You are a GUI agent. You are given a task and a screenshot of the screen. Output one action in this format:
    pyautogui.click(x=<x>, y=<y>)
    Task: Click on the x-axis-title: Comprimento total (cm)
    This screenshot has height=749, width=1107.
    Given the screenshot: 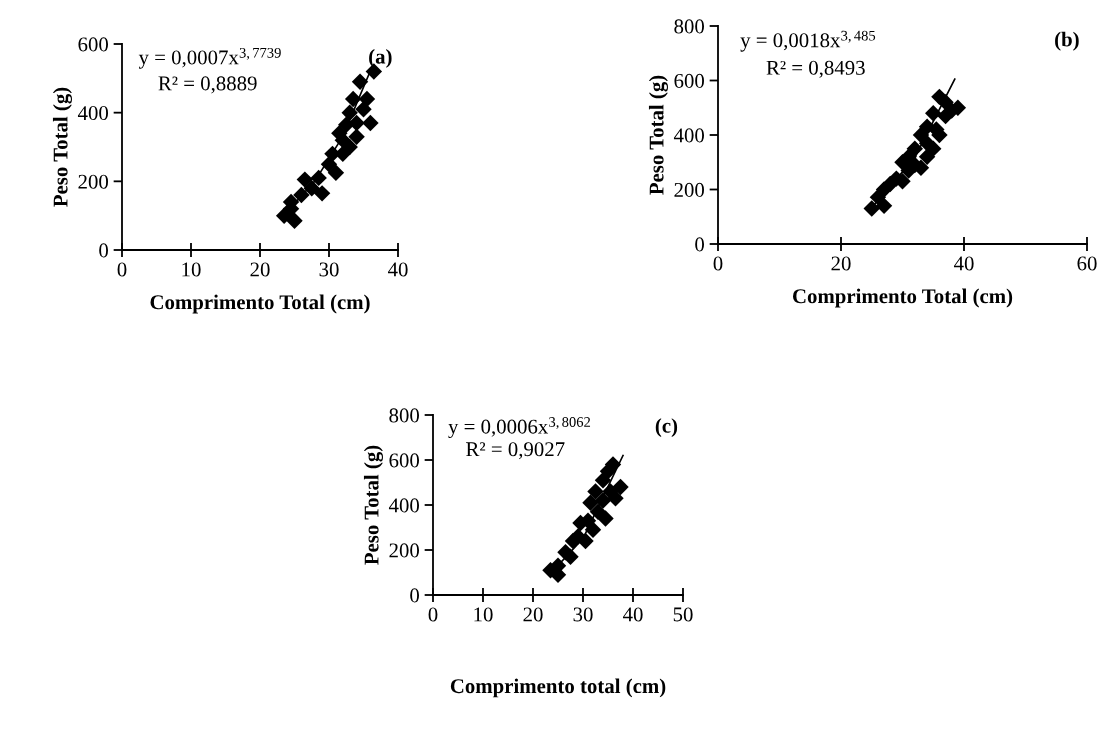 What is the action you would take?
    pyautogui.click(x=558, y=688)
    